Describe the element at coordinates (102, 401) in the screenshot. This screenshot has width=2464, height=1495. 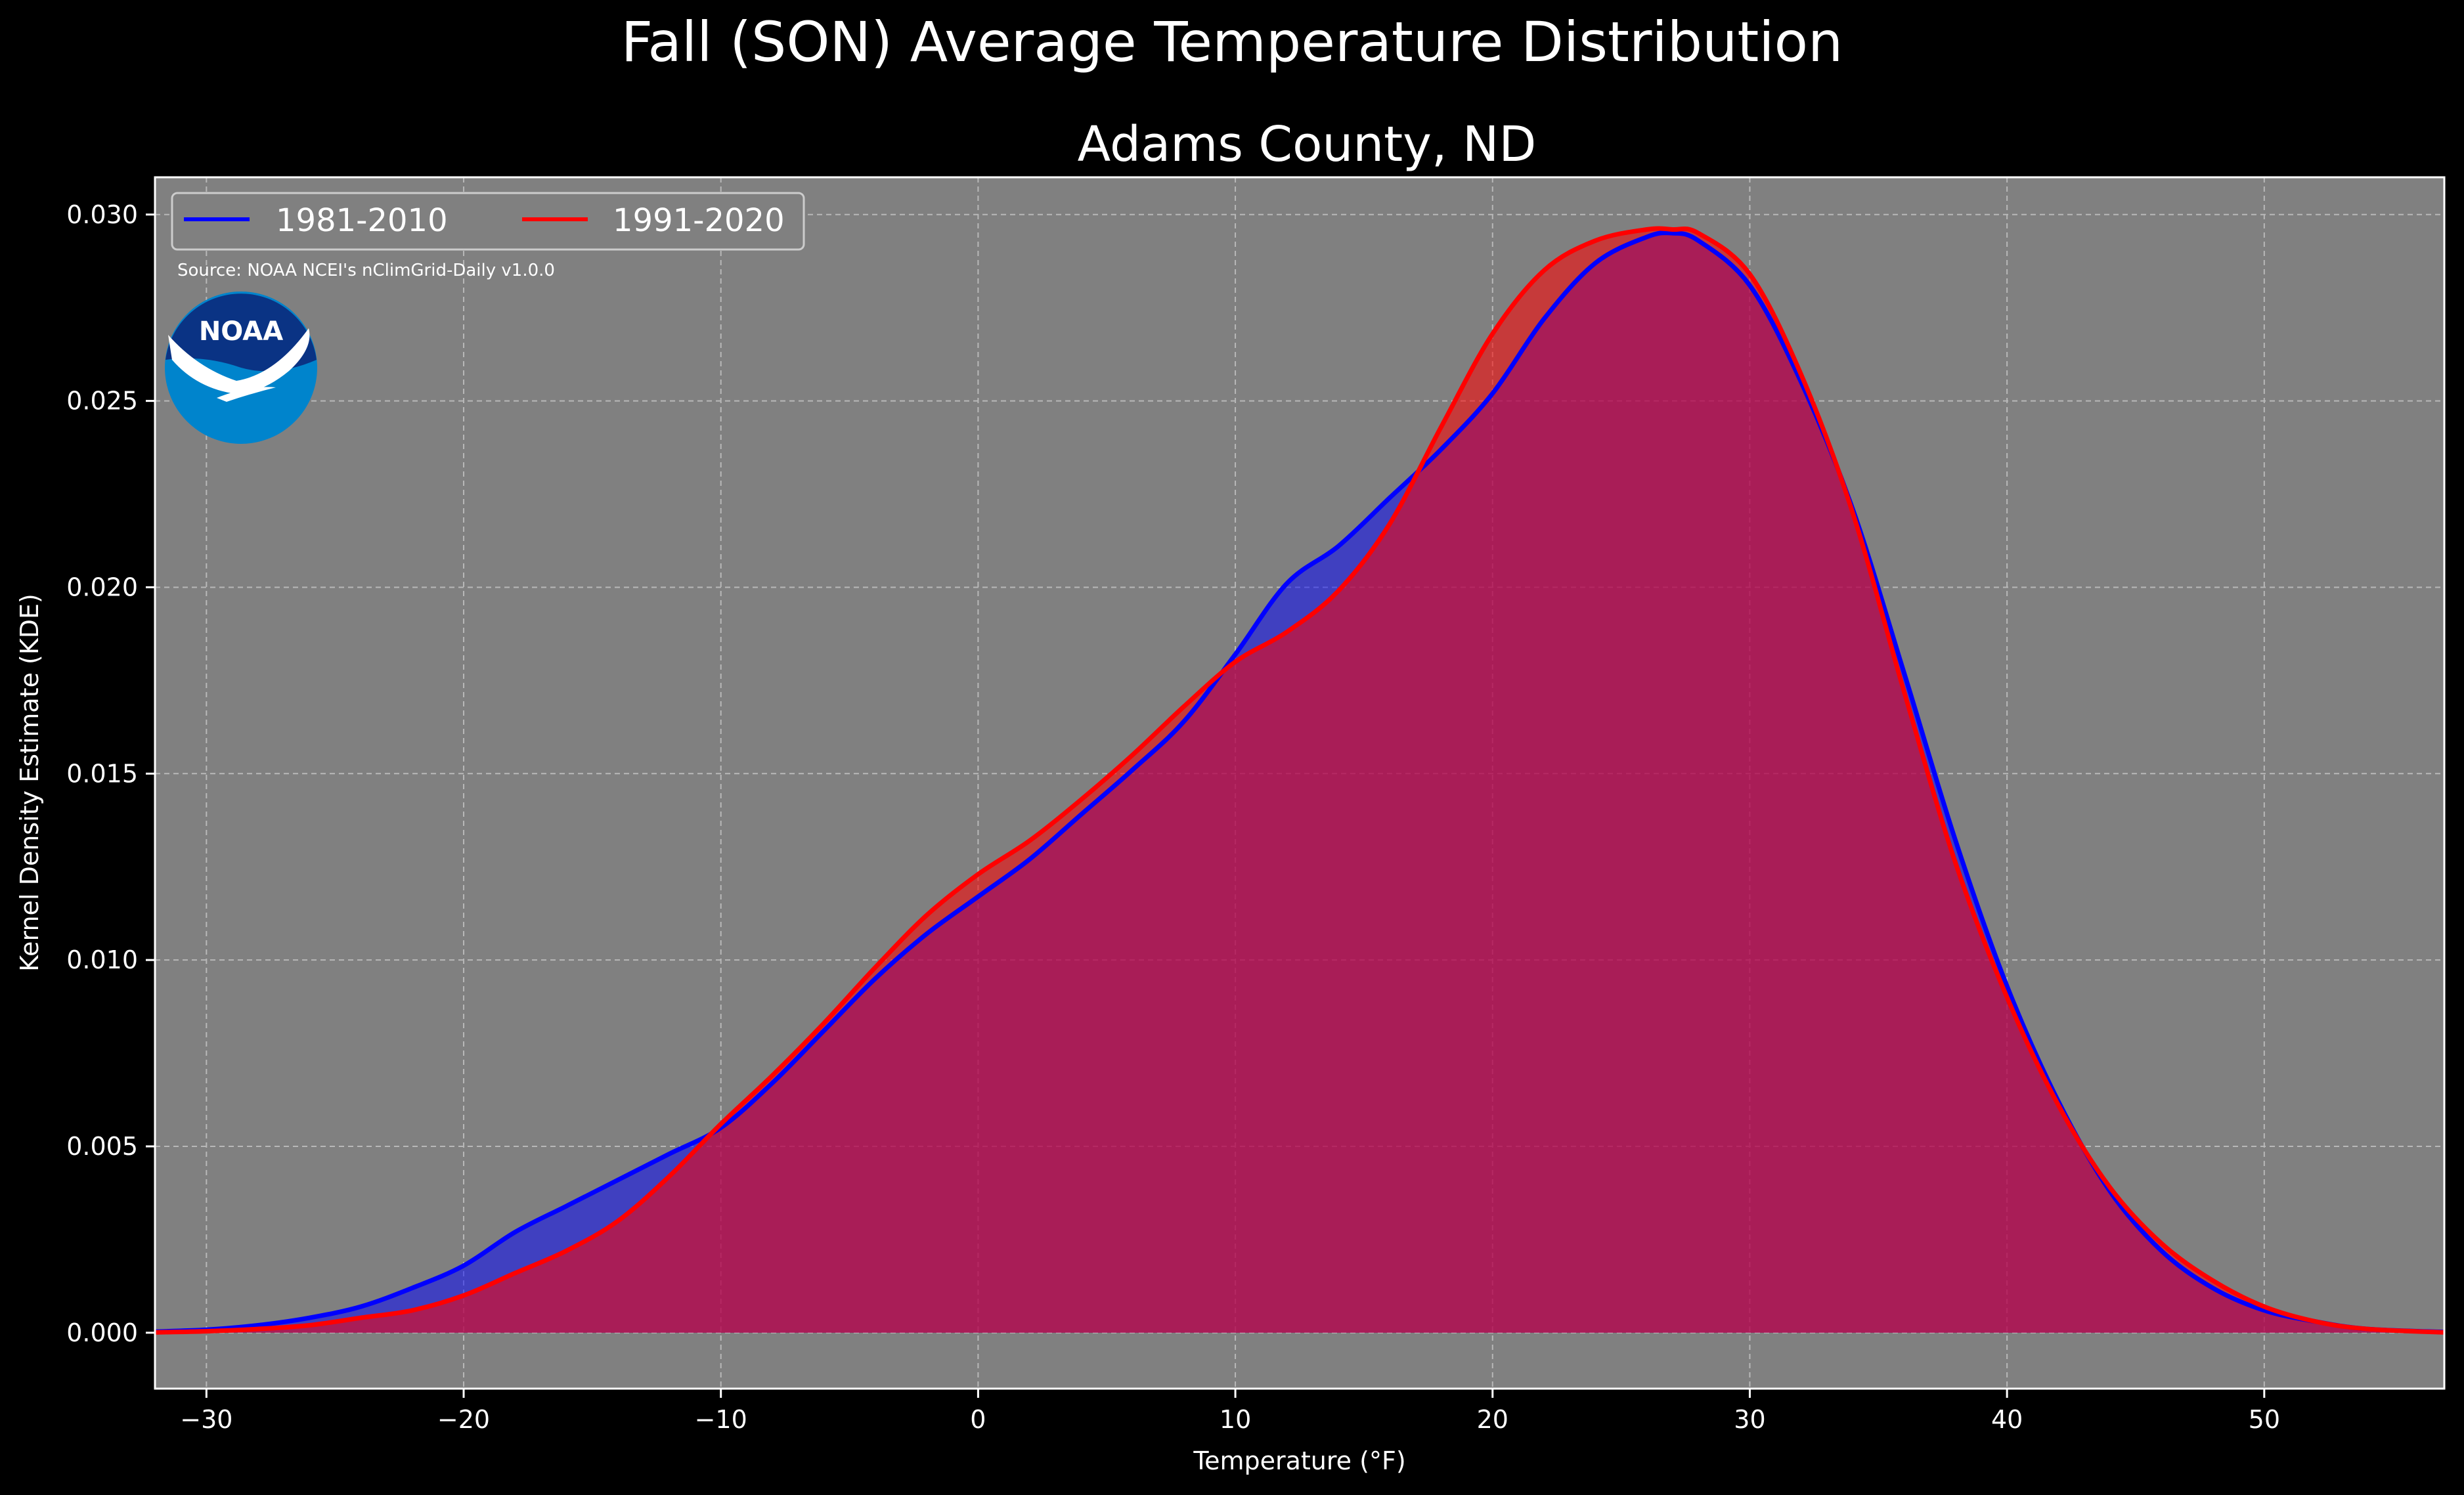
I see `y-tick-label: 0.025` at that location.